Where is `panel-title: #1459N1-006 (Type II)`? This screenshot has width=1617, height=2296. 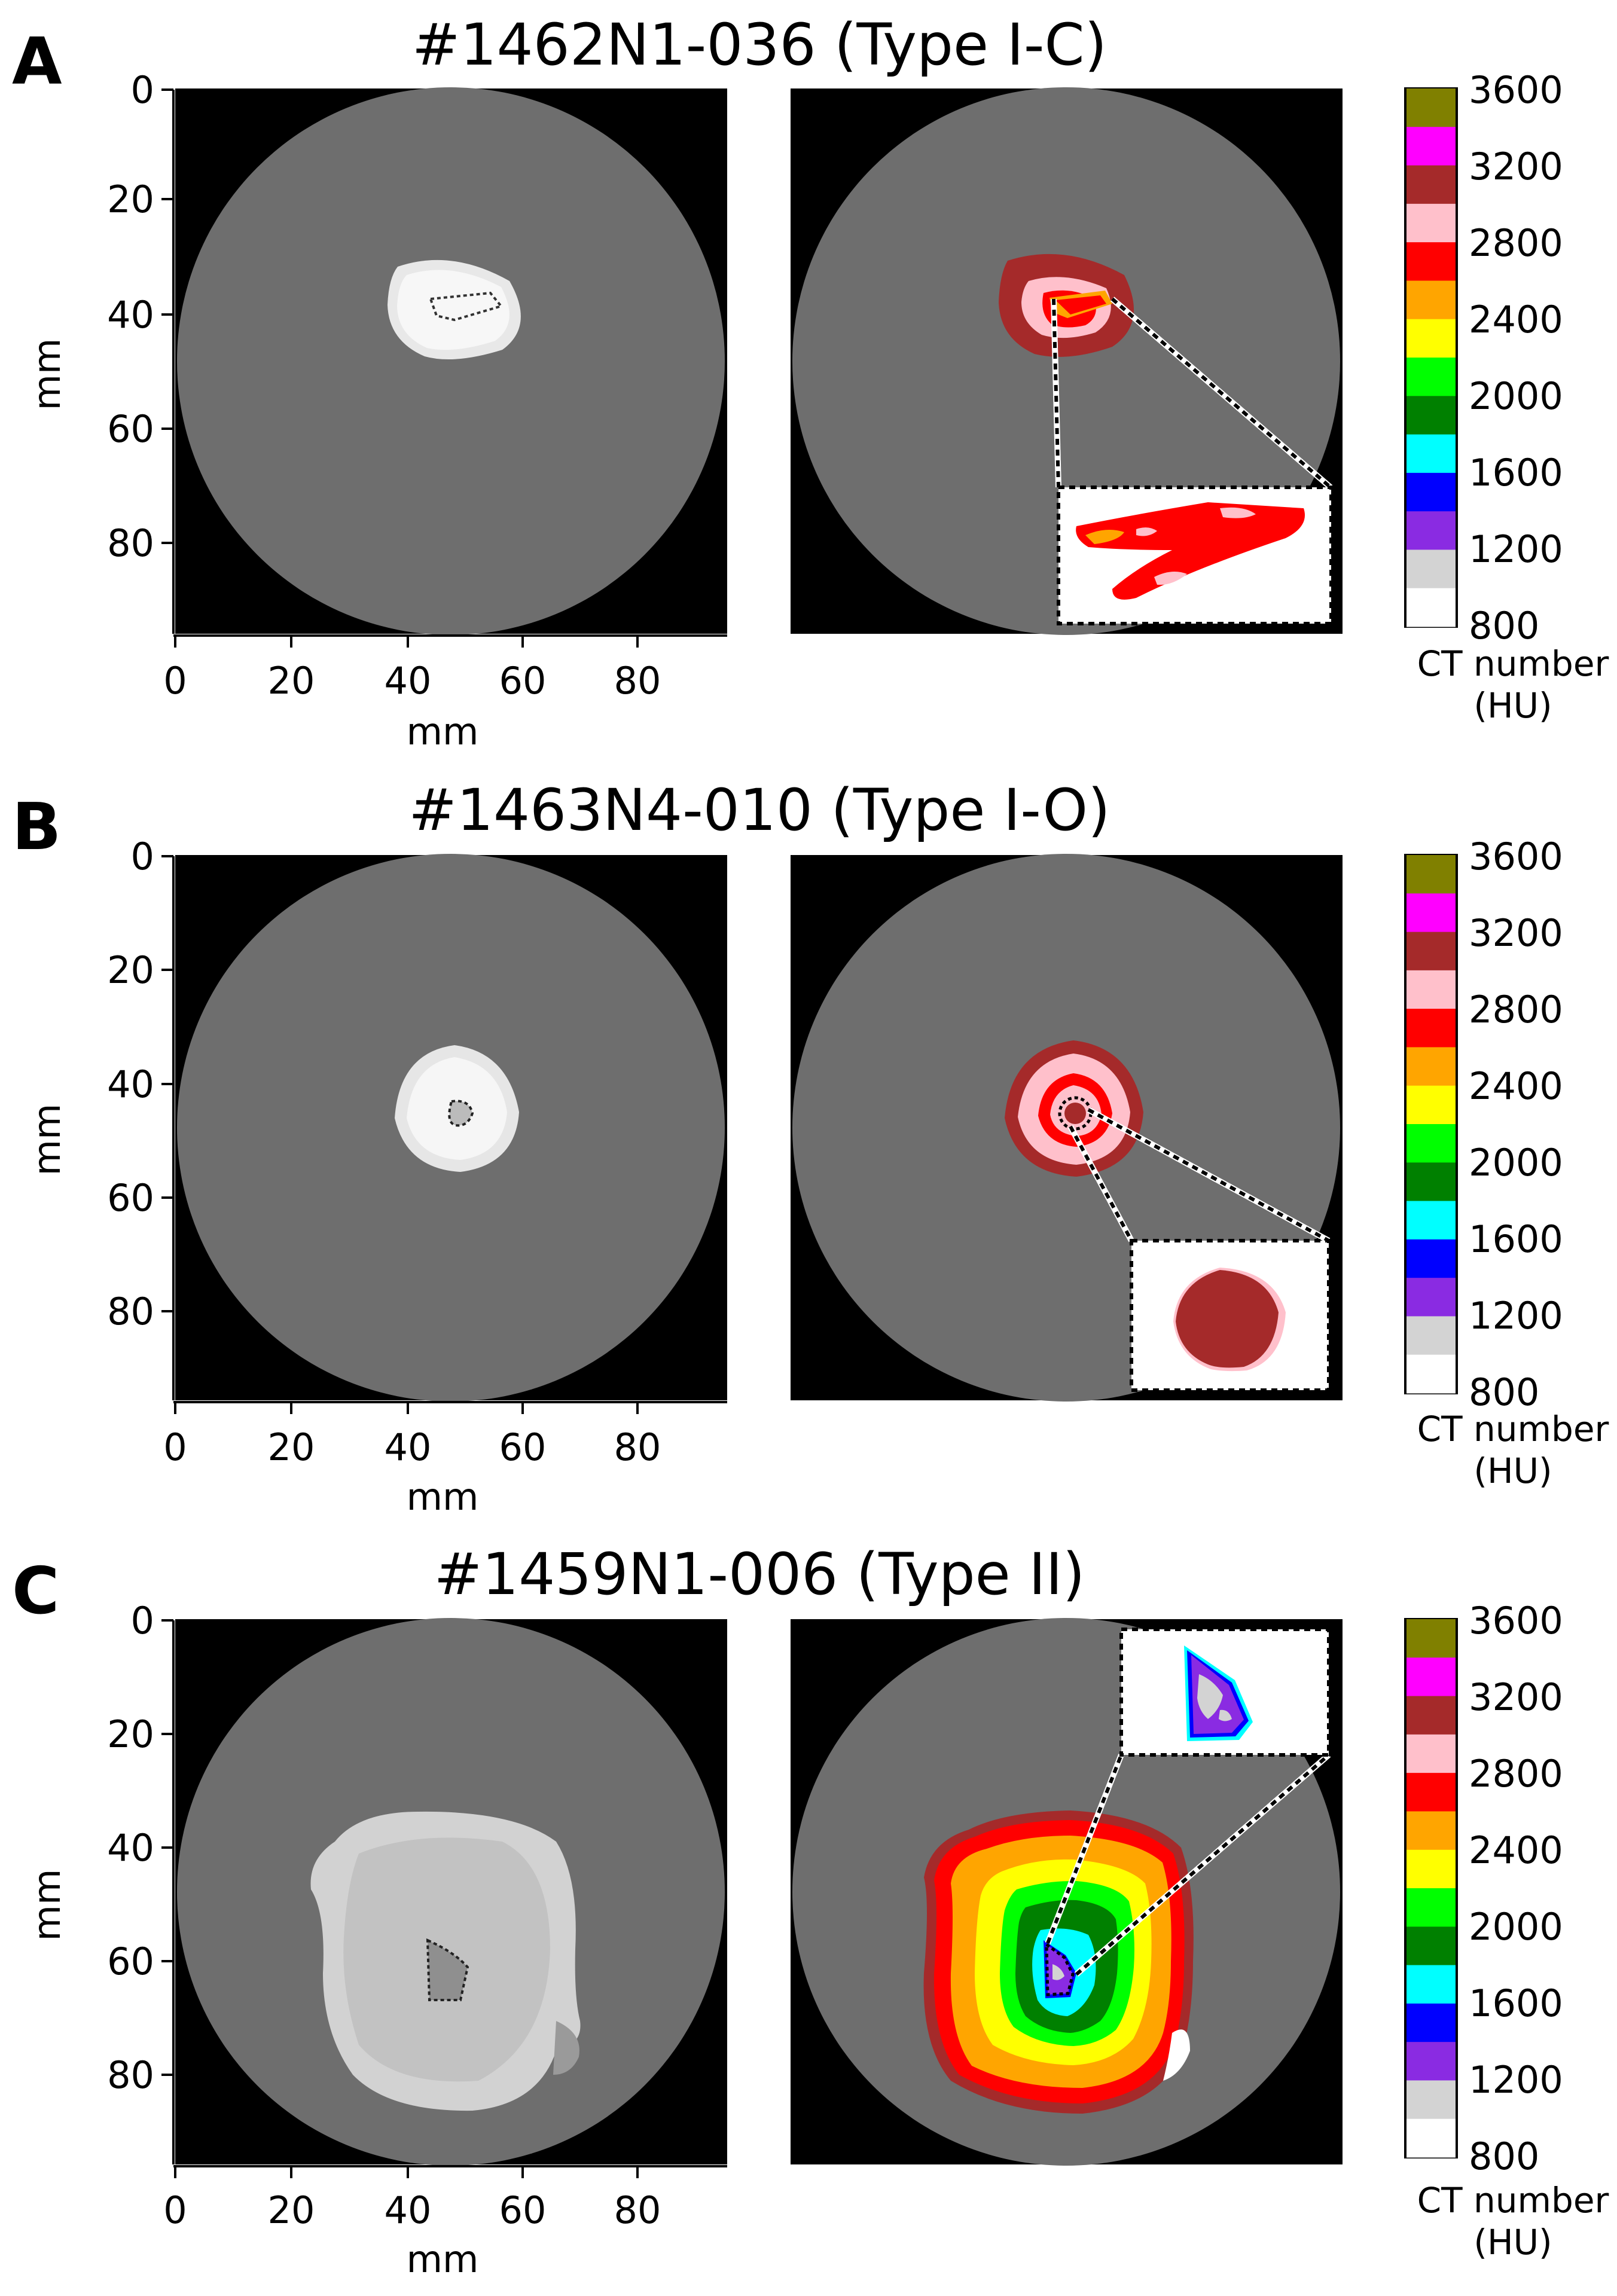 panel-title: #1459N1-006 (Type II) is located at coordinates (759, 1574).